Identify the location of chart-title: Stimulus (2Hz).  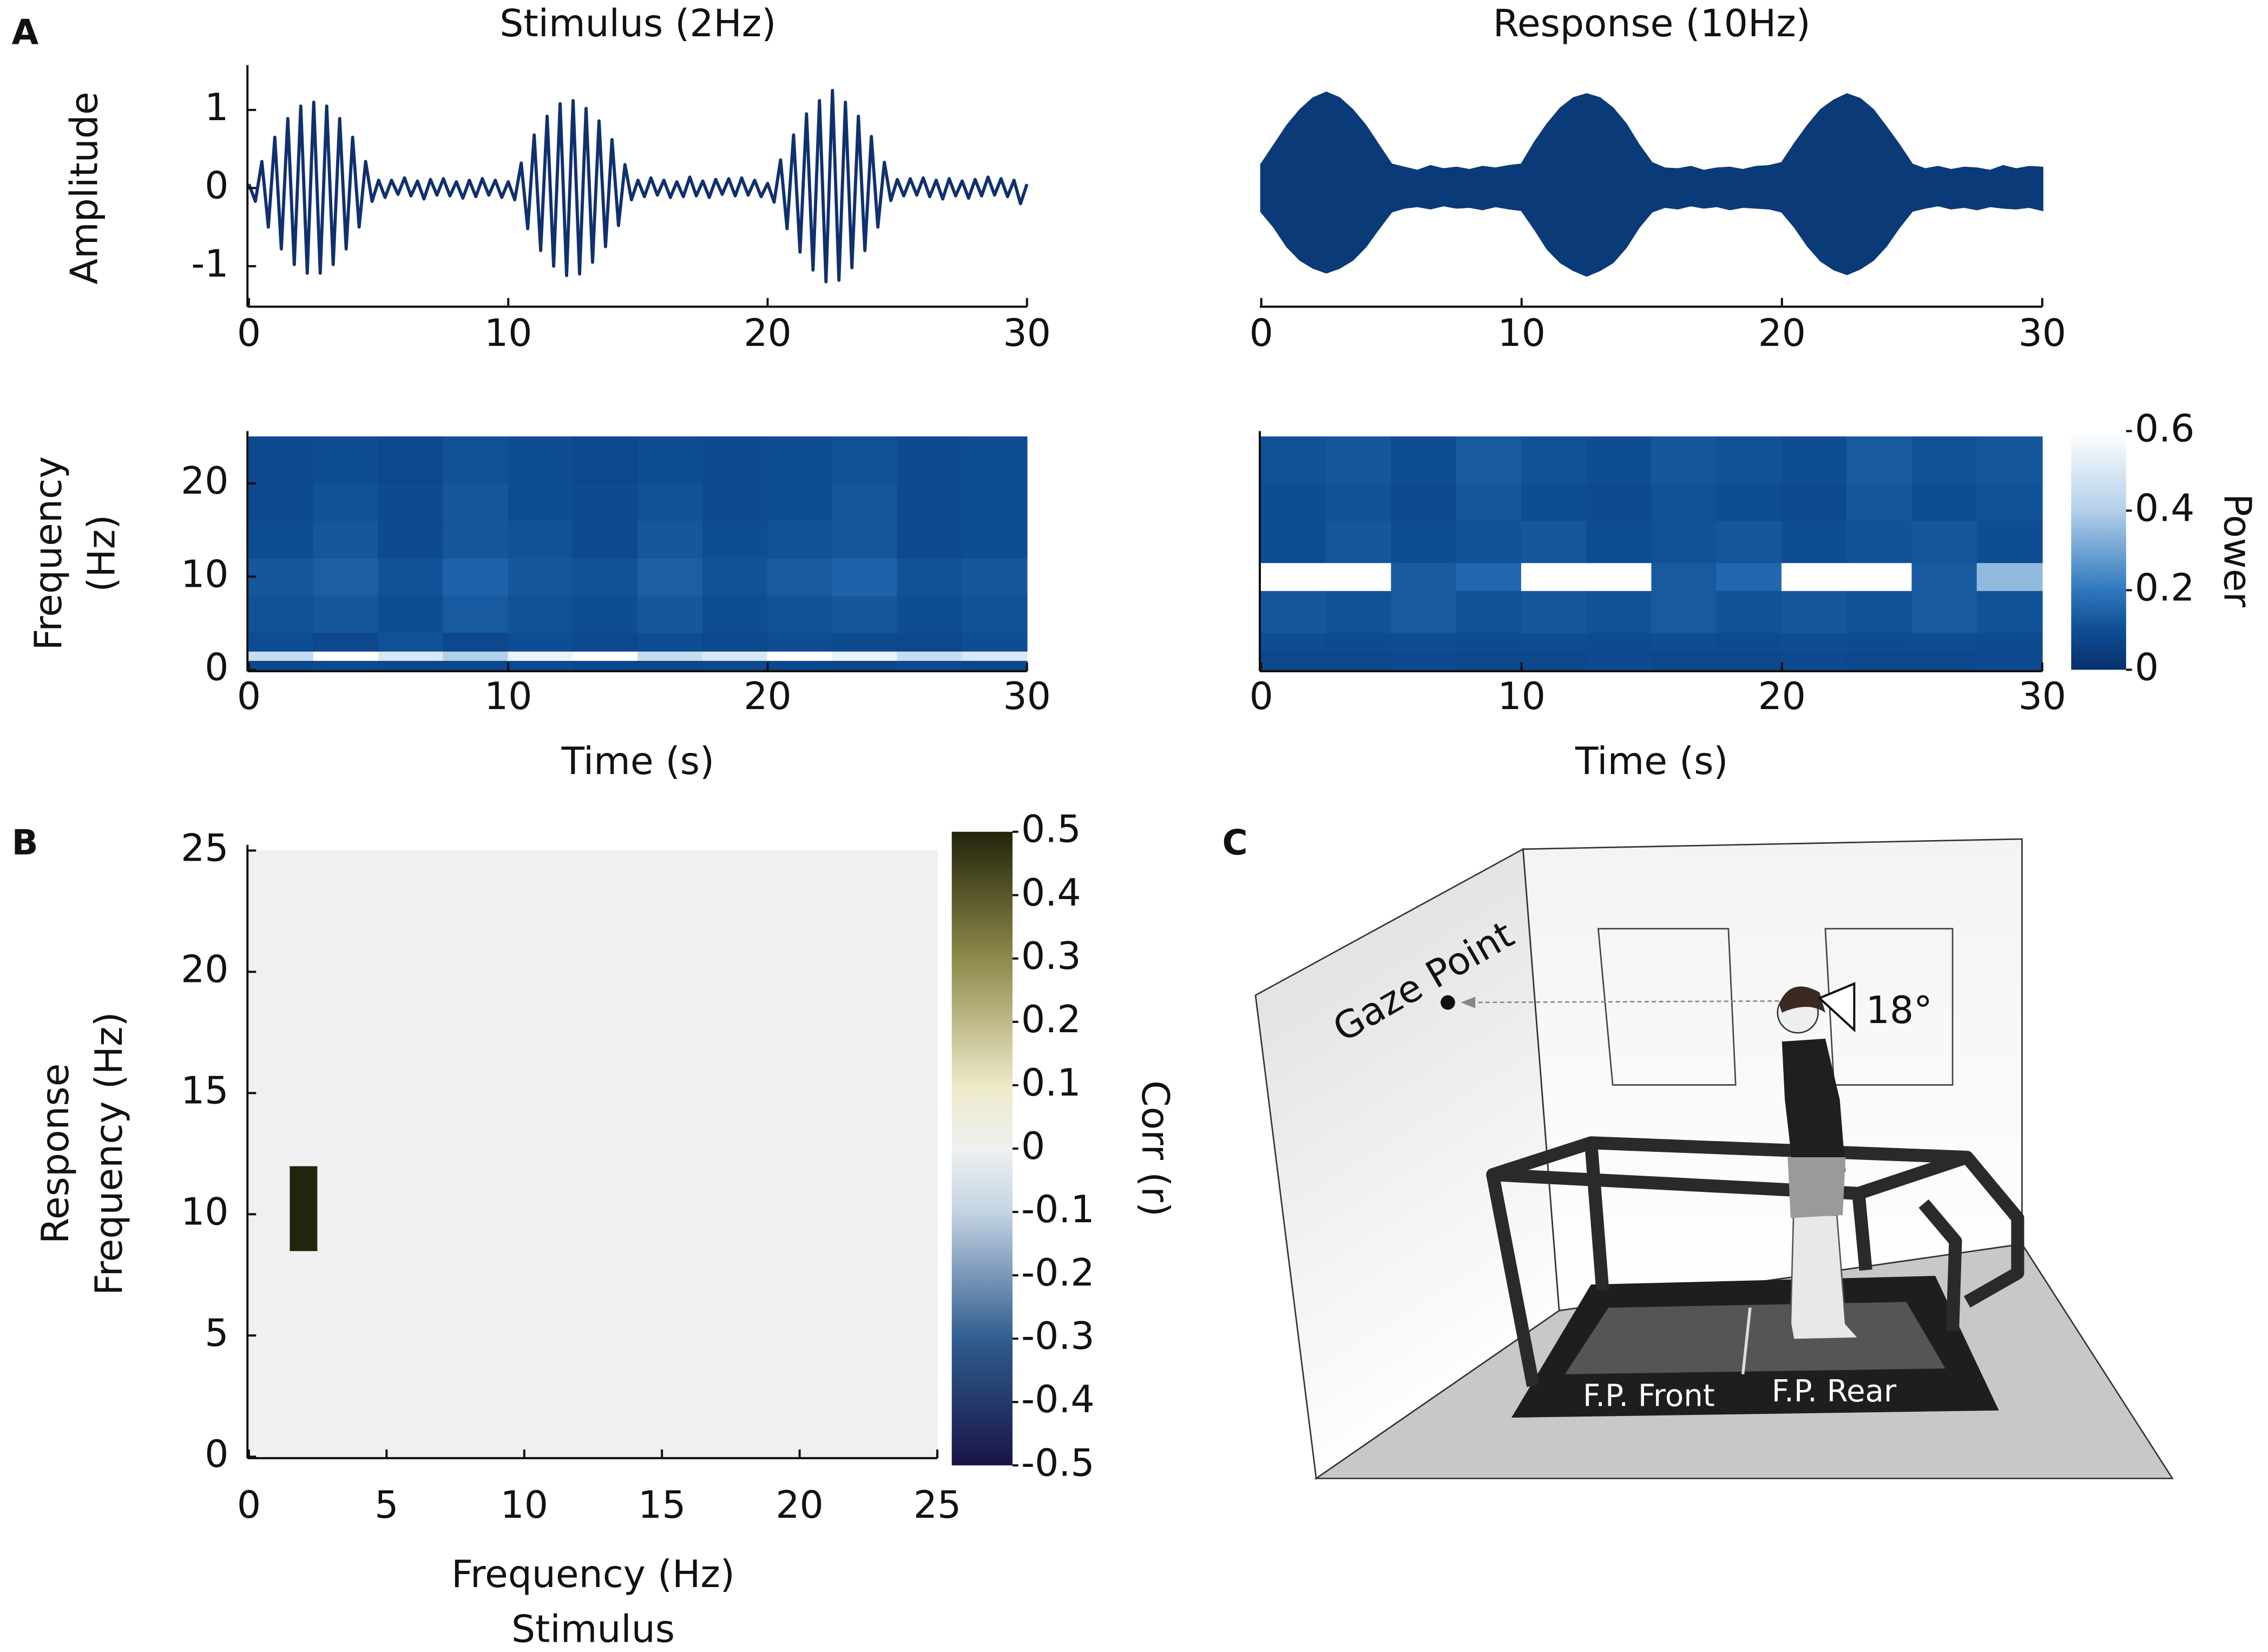
(637, 23).